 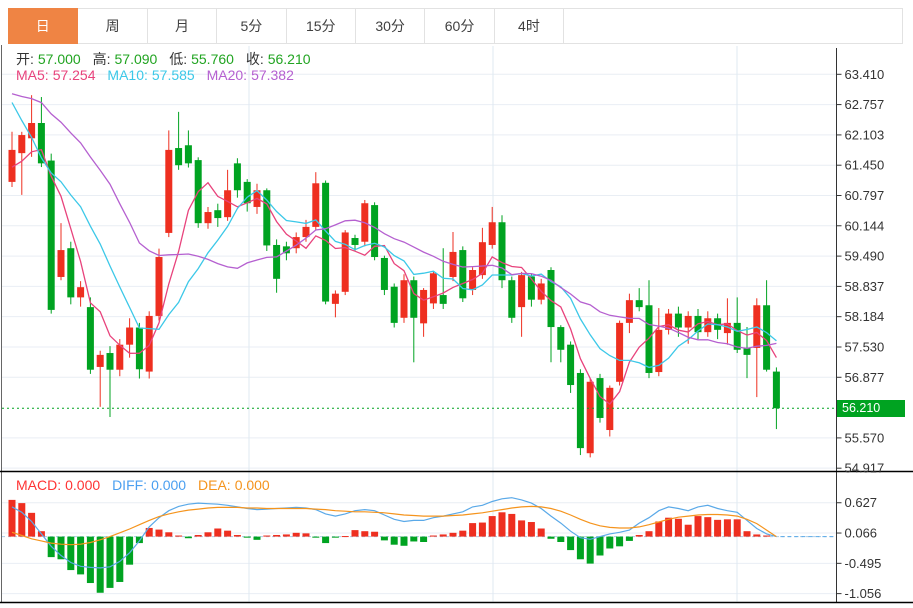 What do you see at coordinates (391, 26) in the screenshot?
I see `tab-30min: 30分` at bounding box center [391, 26].